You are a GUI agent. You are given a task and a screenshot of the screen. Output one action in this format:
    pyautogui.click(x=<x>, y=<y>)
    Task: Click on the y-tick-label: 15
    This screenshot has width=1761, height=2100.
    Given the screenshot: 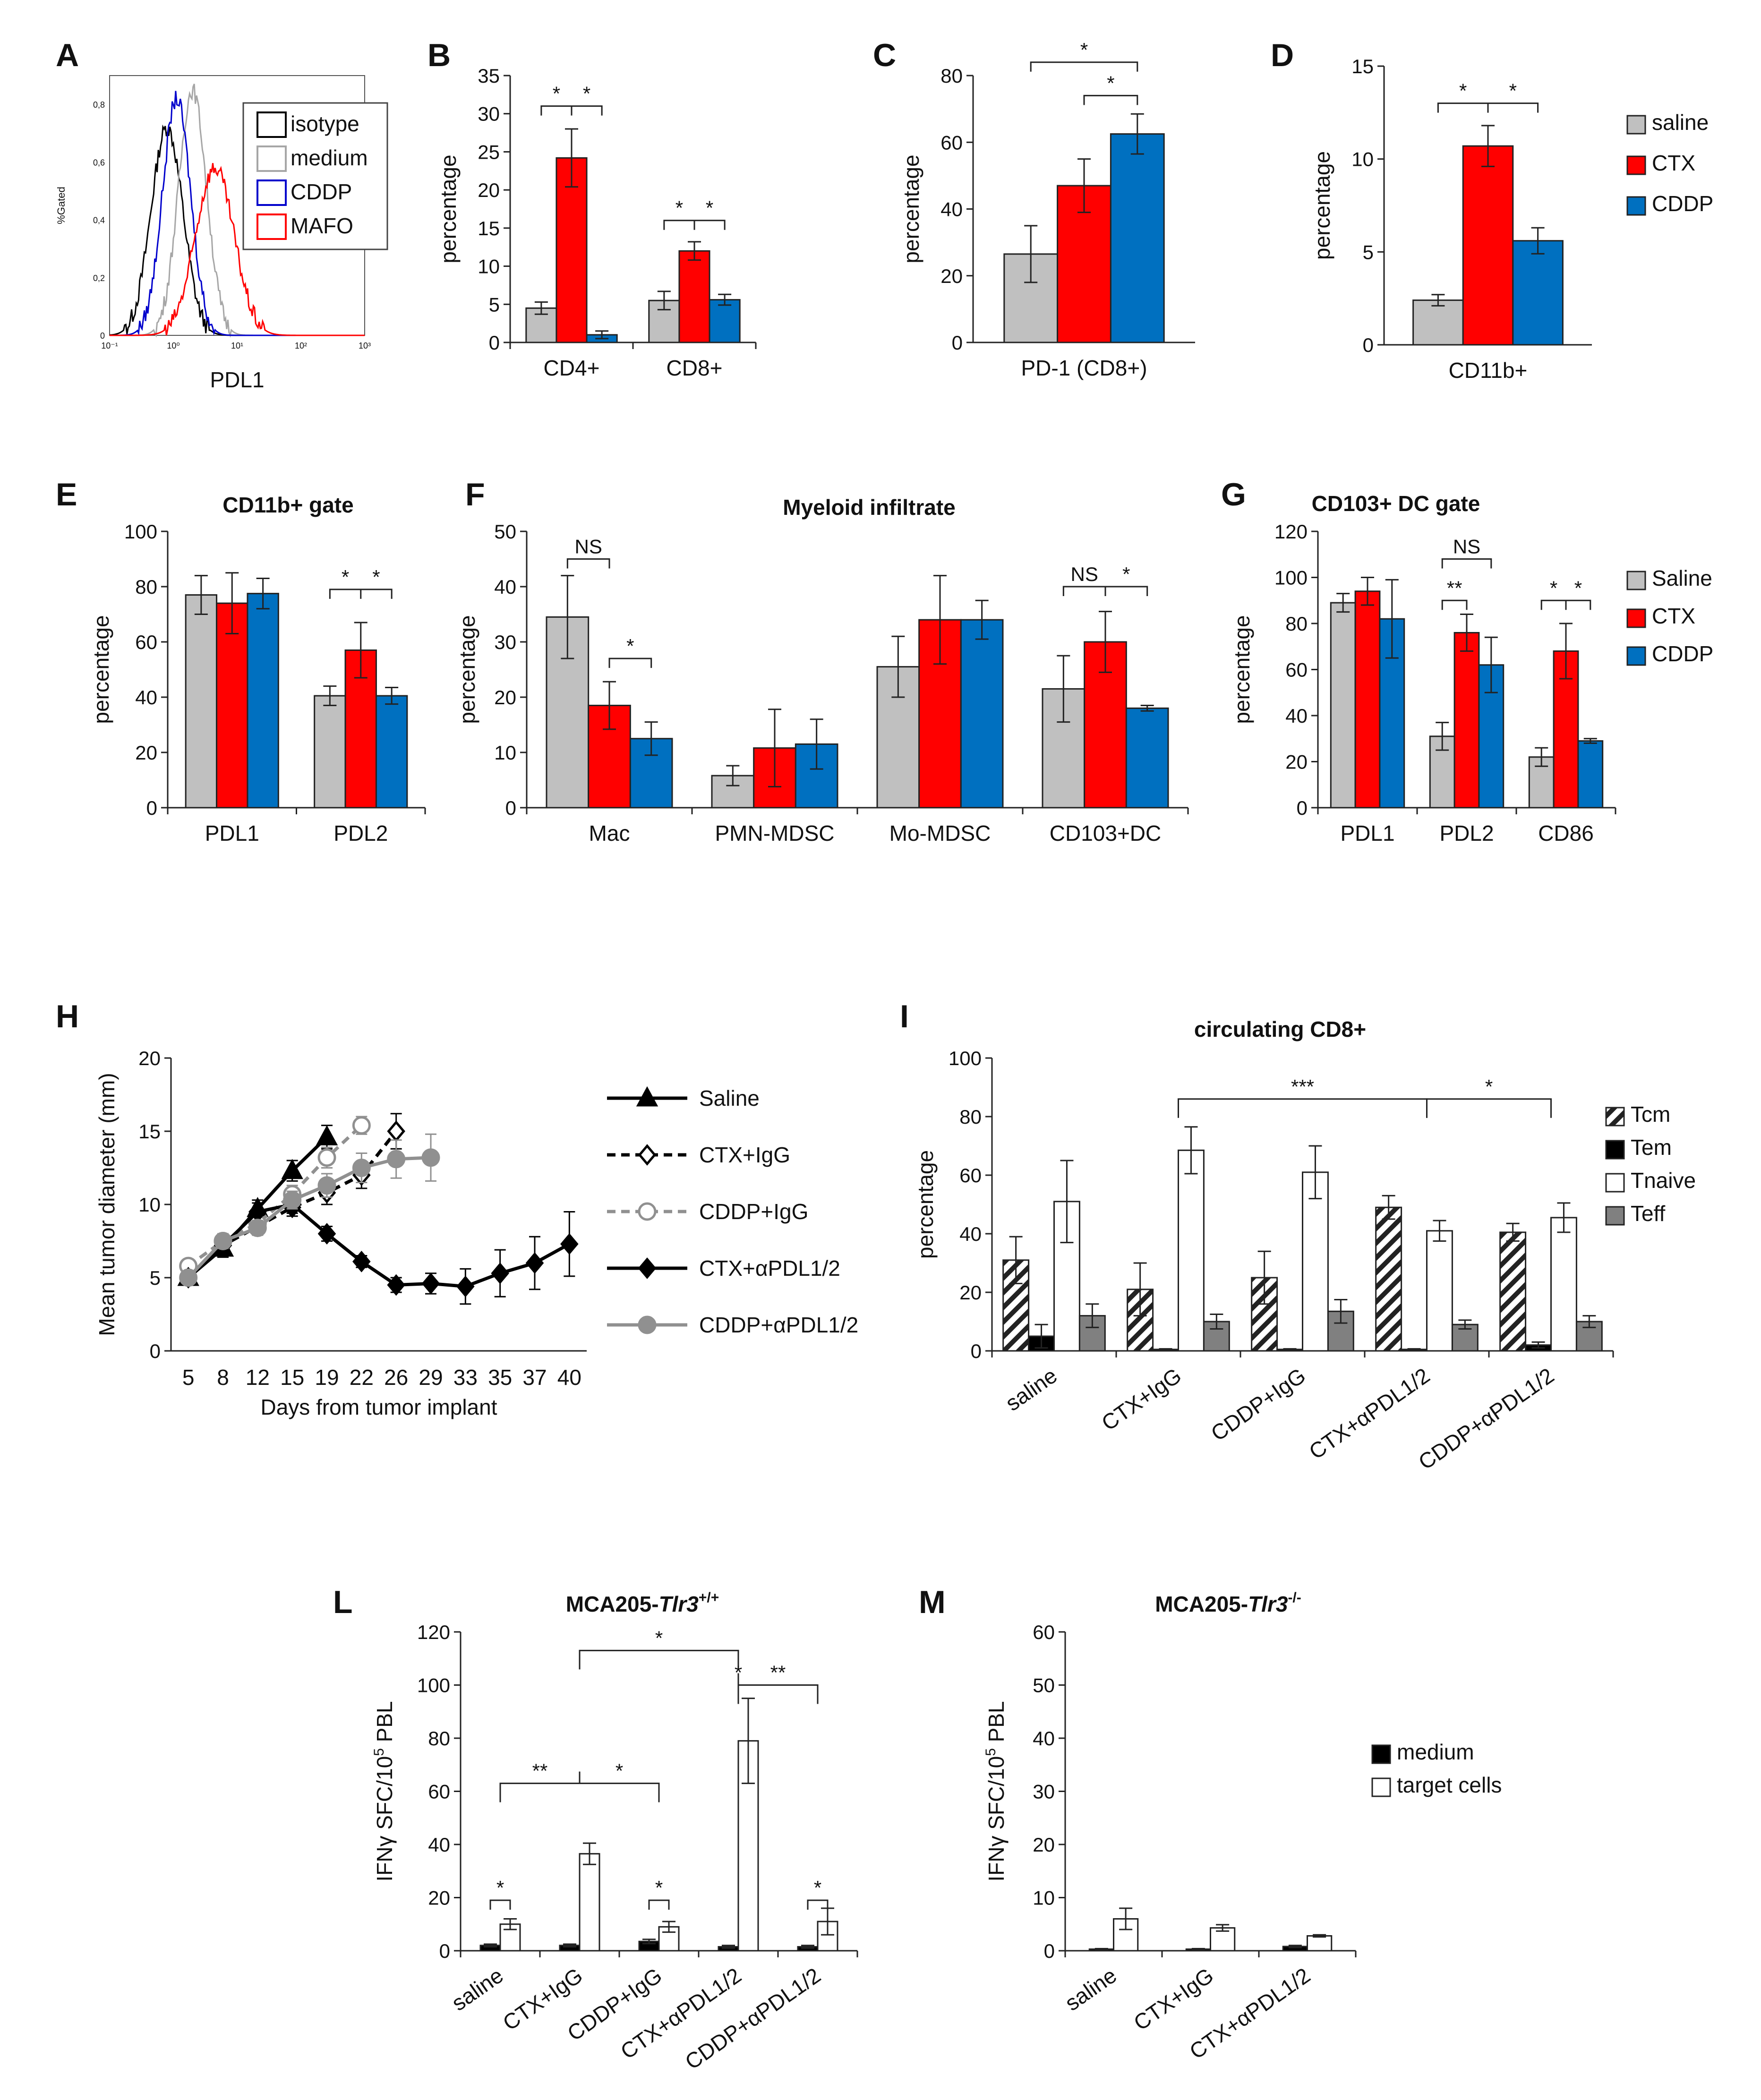 What is the action you would take?
    pyautogui.click(x=489, y=228)
    